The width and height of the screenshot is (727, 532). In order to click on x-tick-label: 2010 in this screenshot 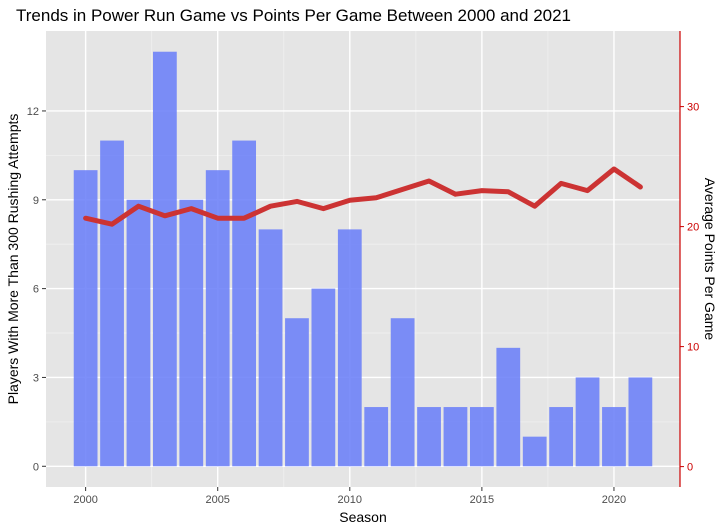, I will do `click(350, 500)`.